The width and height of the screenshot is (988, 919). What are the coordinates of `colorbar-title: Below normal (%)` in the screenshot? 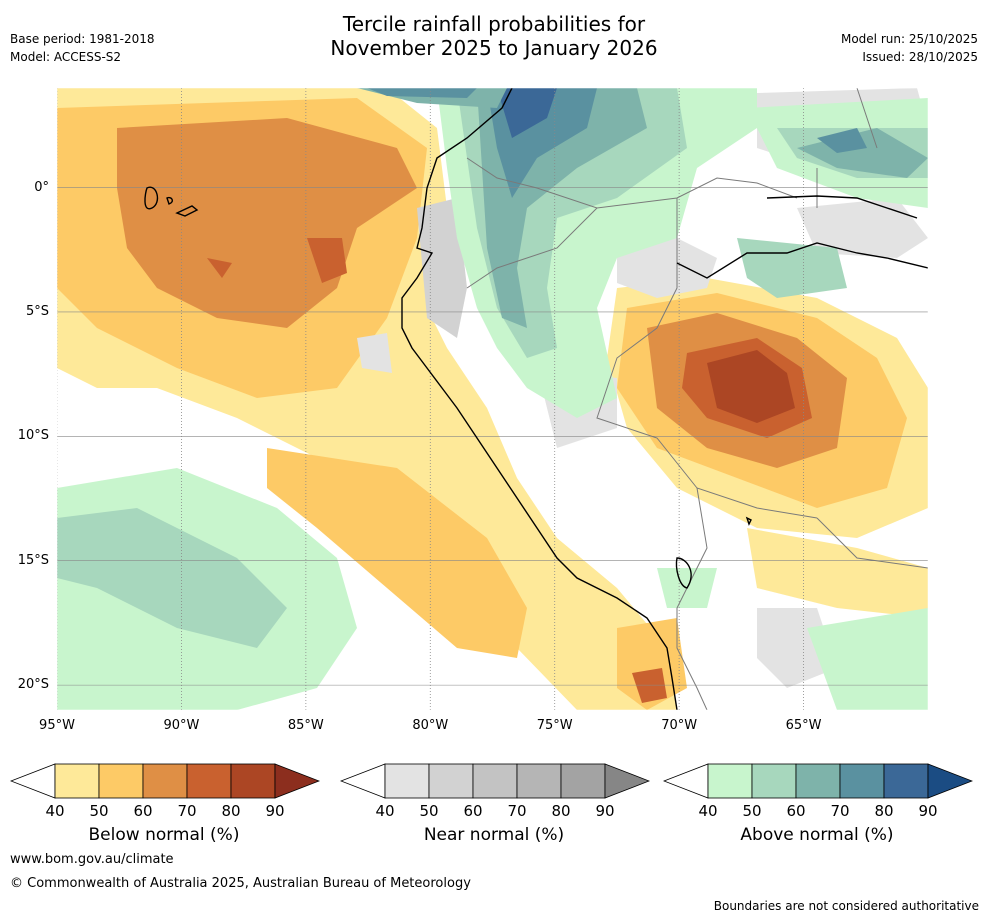 It's located at (164, 835).